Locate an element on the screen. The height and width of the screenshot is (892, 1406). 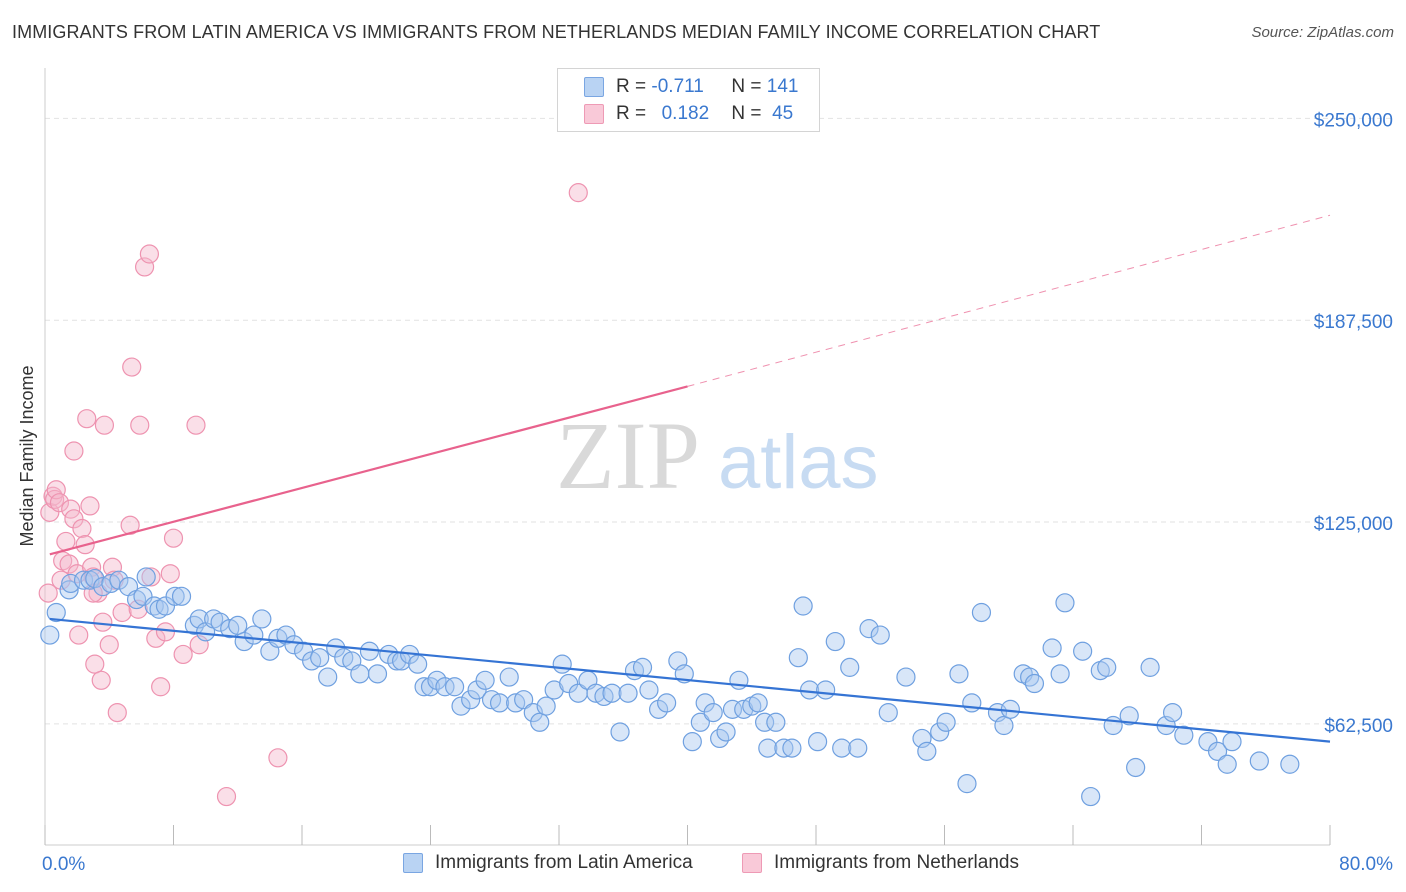
bottom-legend-swatch-blue is located at coordinates (413, 863).